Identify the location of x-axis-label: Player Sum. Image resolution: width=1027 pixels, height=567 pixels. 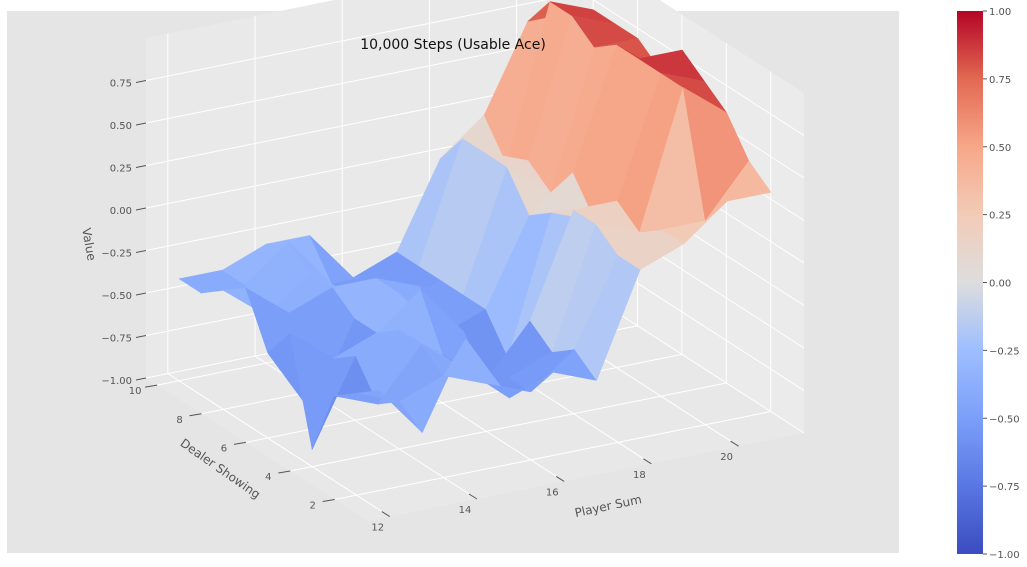
(608, 506).